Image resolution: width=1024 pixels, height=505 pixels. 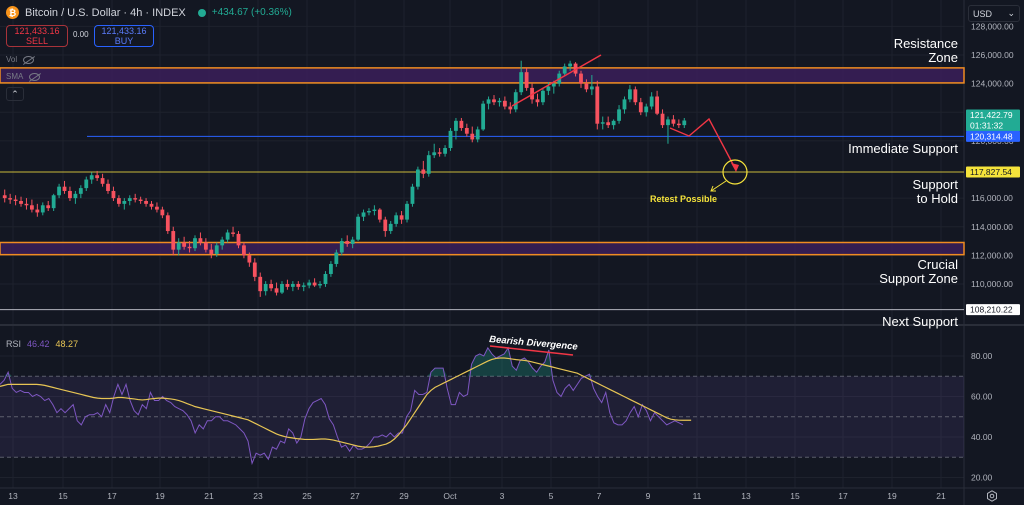 What do you see at coordinates (15, 76) in the screenshot?
I see `indicator-sma-label: SMA` at bounding box center [15, 76].